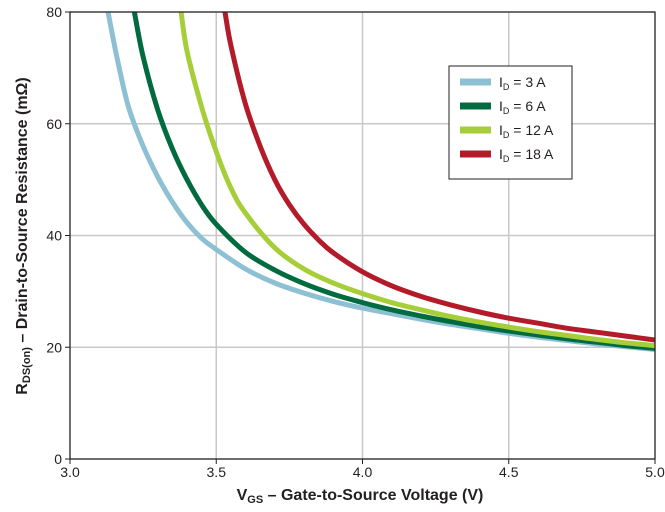  Describe the element at coordinates (522, 107) in the screenshot. I see `legend-label-2: ID = 6 A` at that location.